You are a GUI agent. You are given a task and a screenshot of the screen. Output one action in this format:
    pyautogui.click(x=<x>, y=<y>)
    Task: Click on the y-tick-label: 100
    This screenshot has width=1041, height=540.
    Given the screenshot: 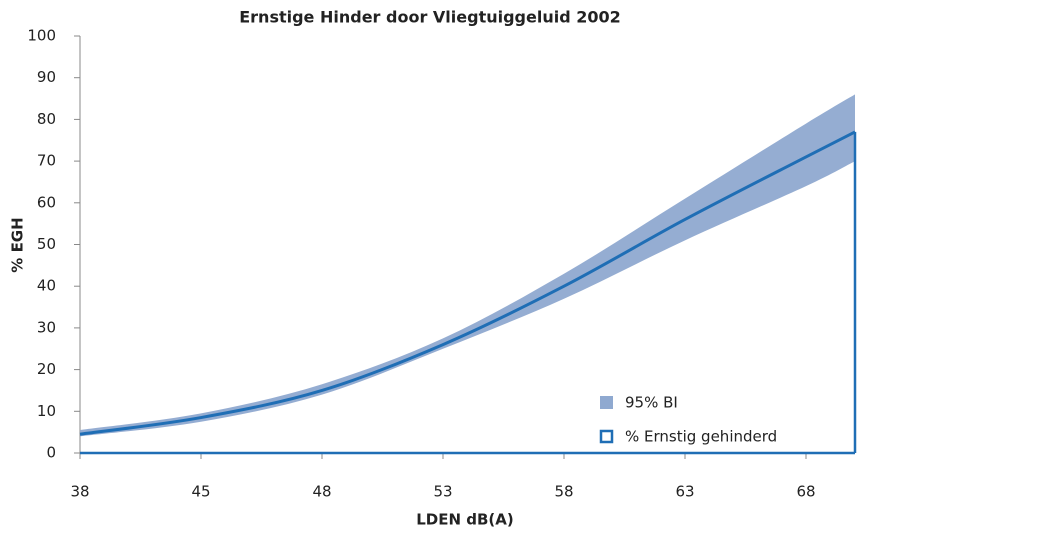 What is the action you would take?
    pyautogui.click(x=41, y=36)
    